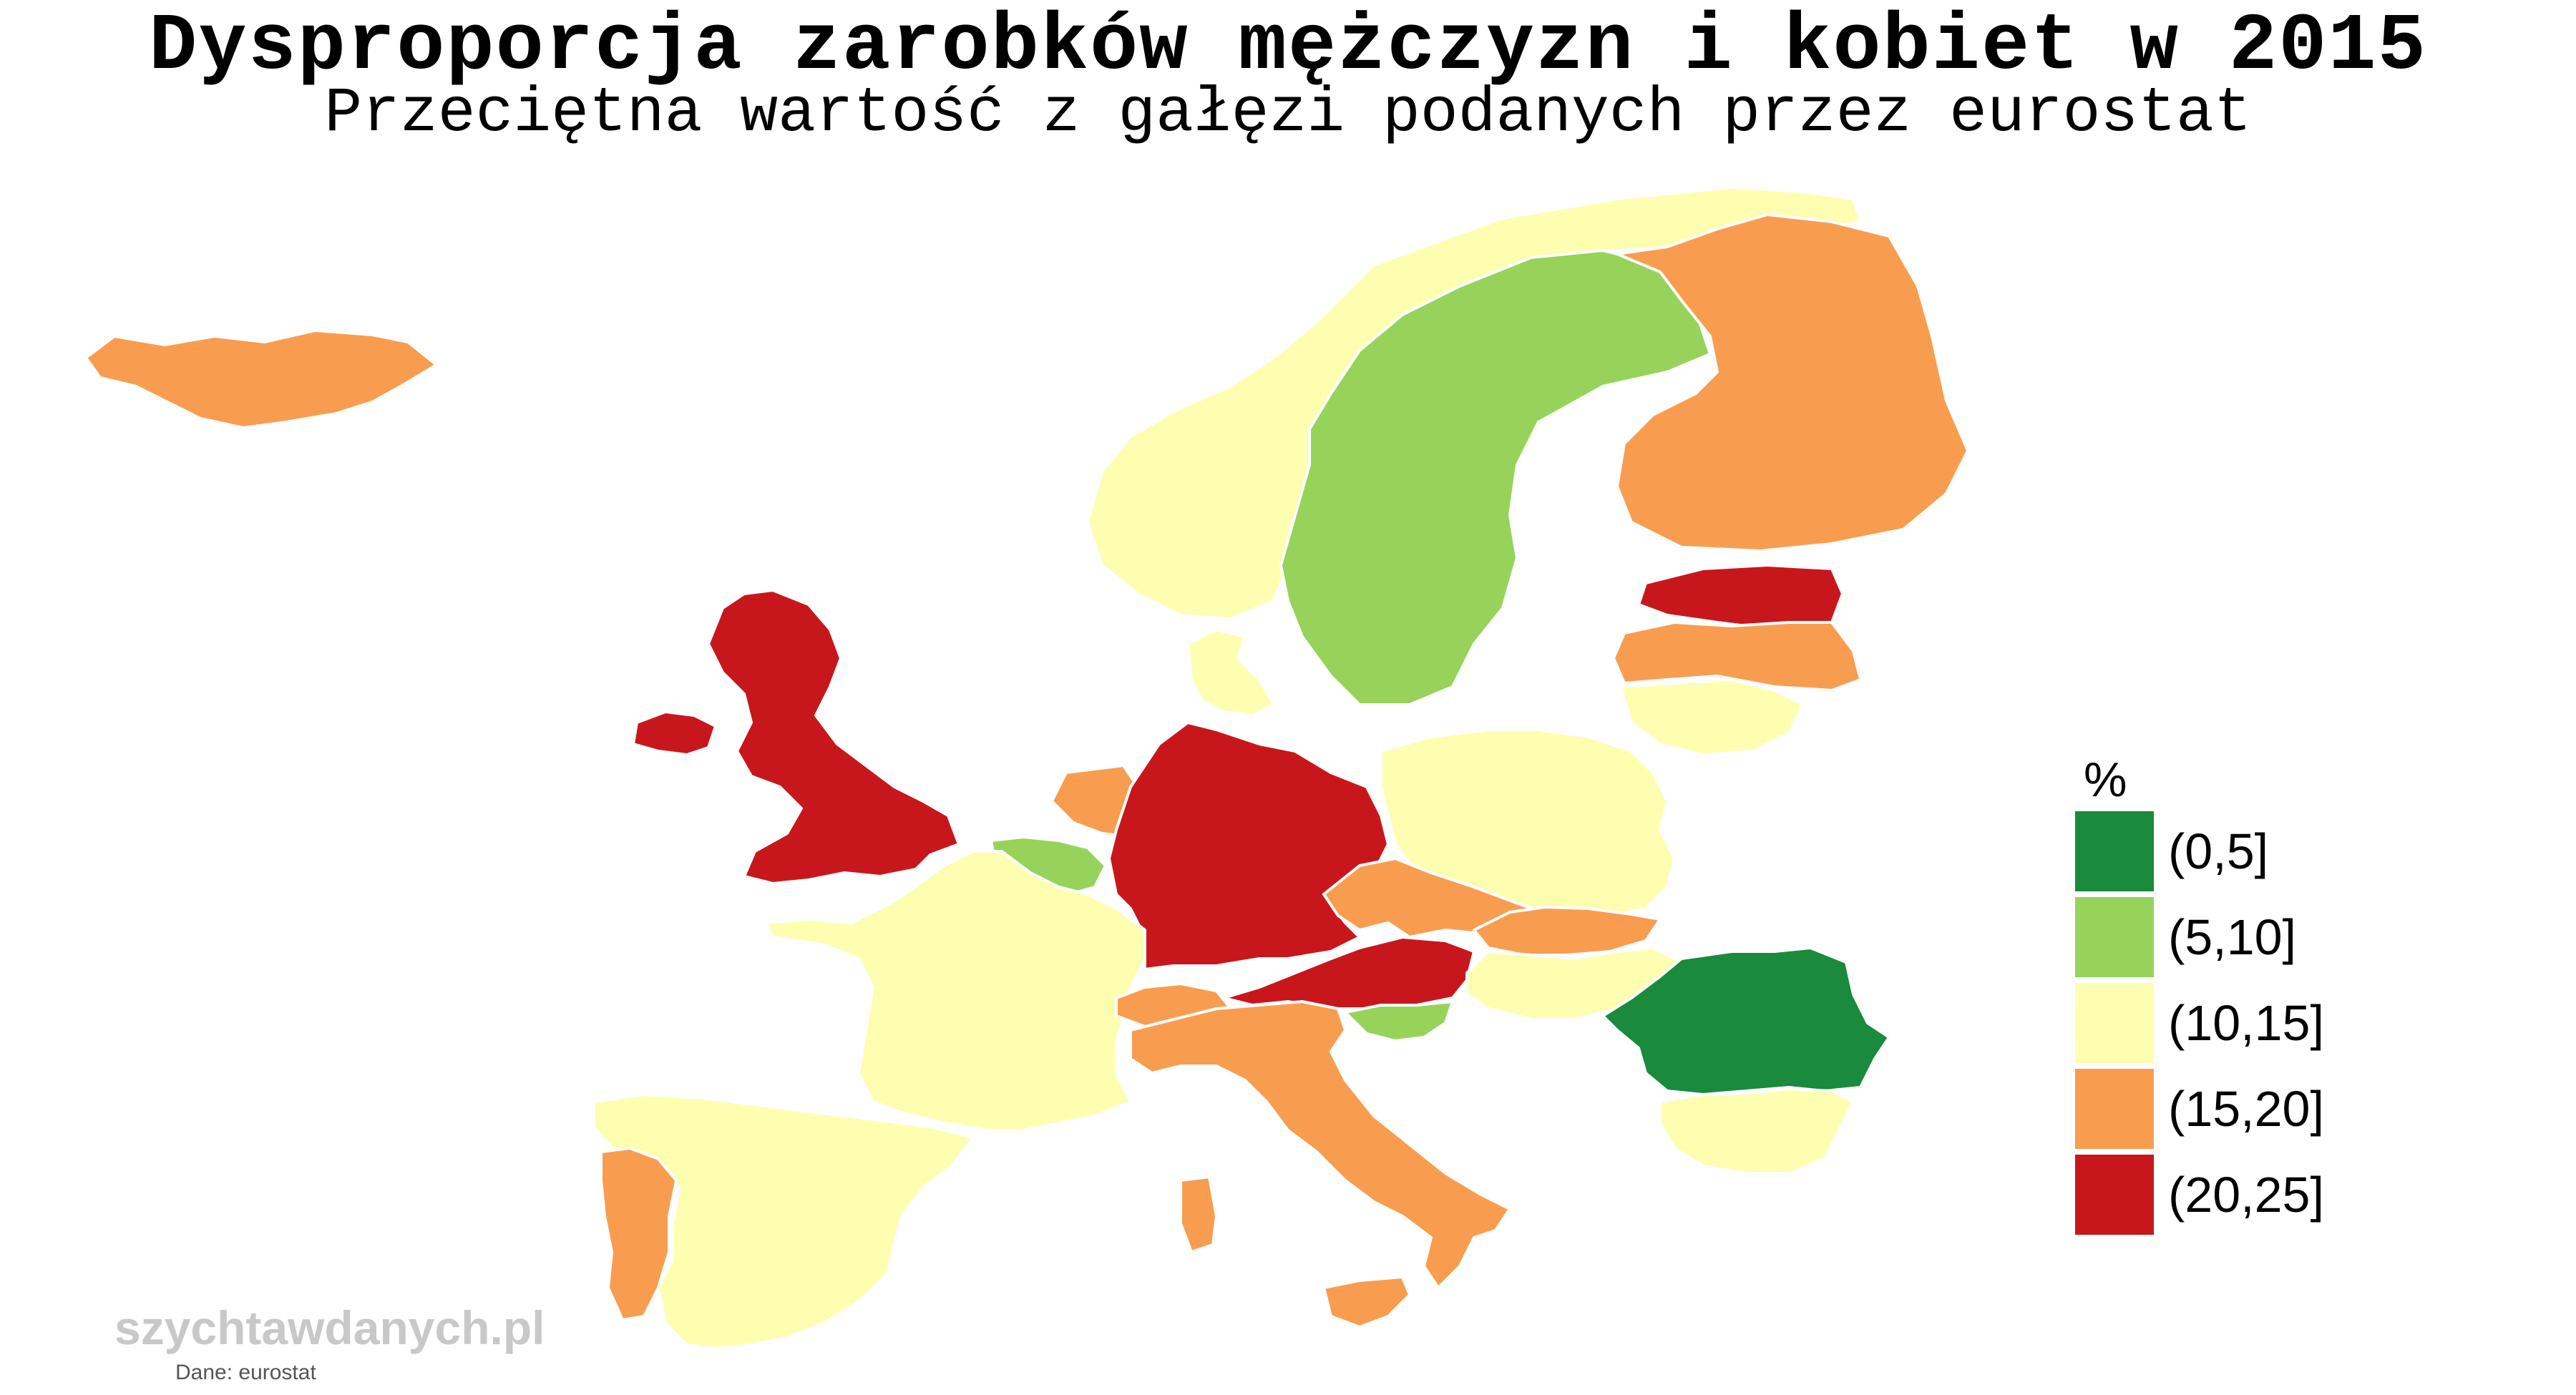 The width and height of the screenshot is (2576, 1395). I want to click on legend-title: %, so click(2105, 780).